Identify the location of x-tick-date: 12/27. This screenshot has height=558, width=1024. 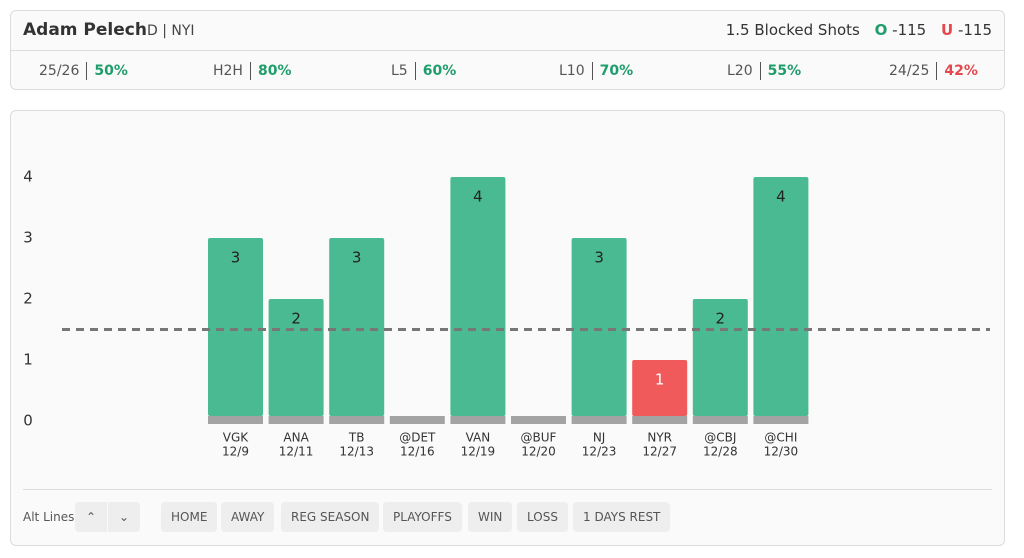
(659, 452).